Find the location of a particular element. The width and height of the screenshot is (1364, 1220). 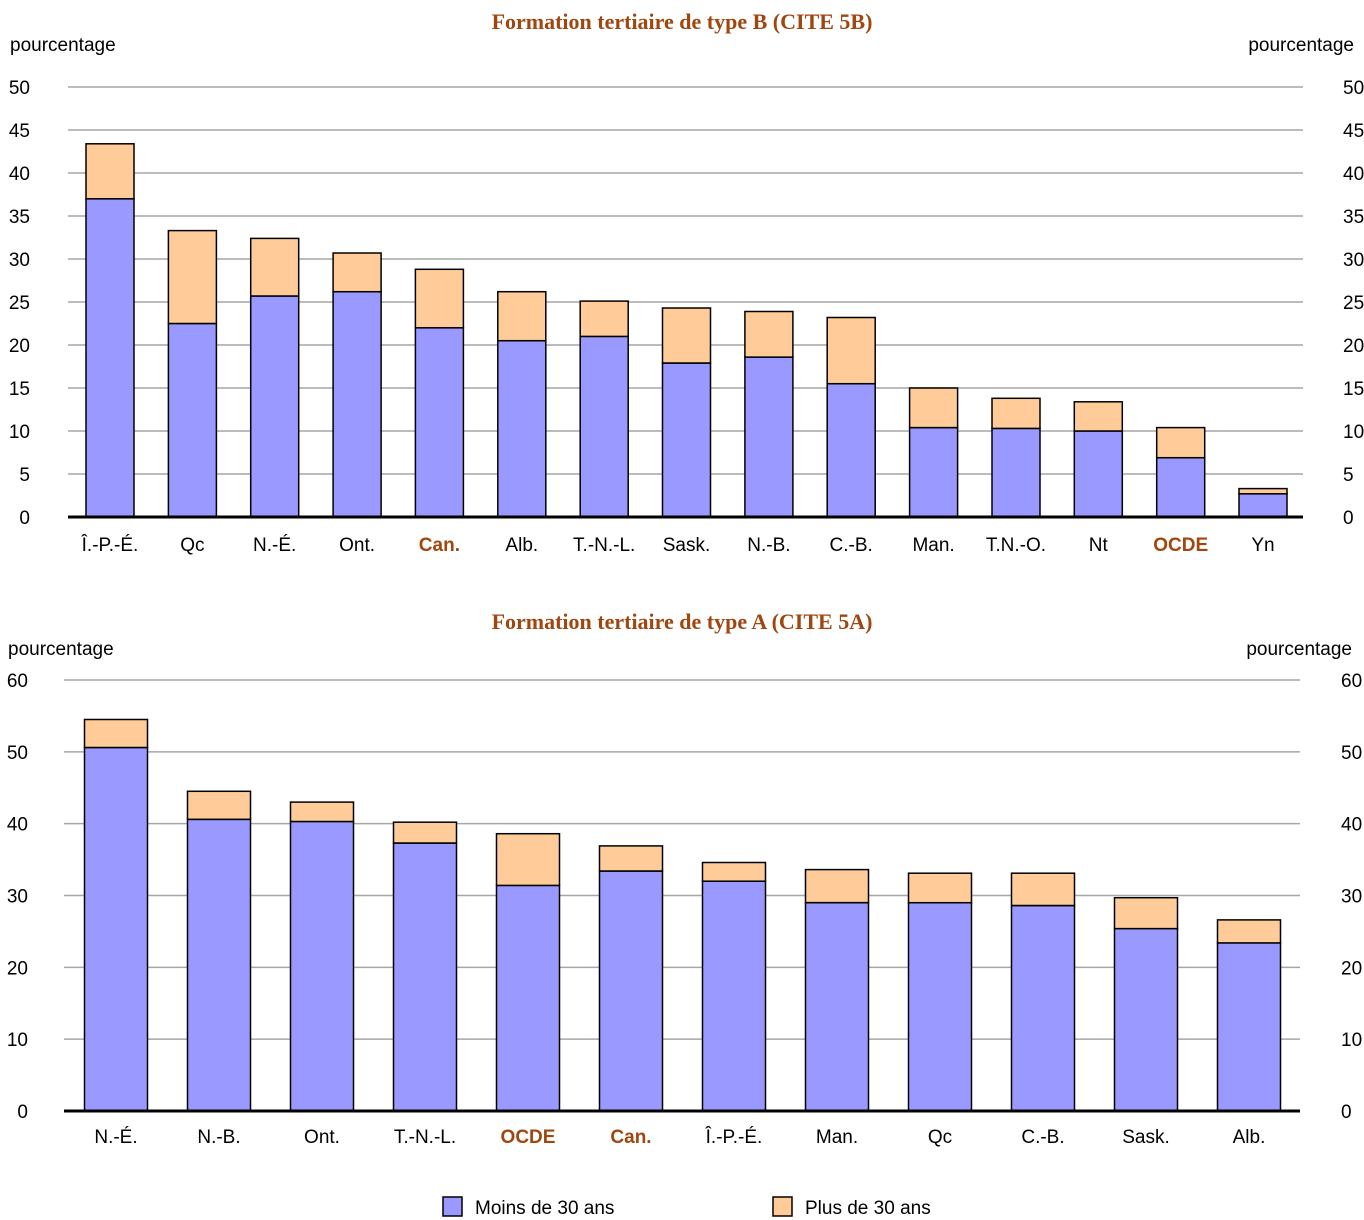

legend-label-under-30: Moins de 30 ans is located at coordinates (544, 1208).